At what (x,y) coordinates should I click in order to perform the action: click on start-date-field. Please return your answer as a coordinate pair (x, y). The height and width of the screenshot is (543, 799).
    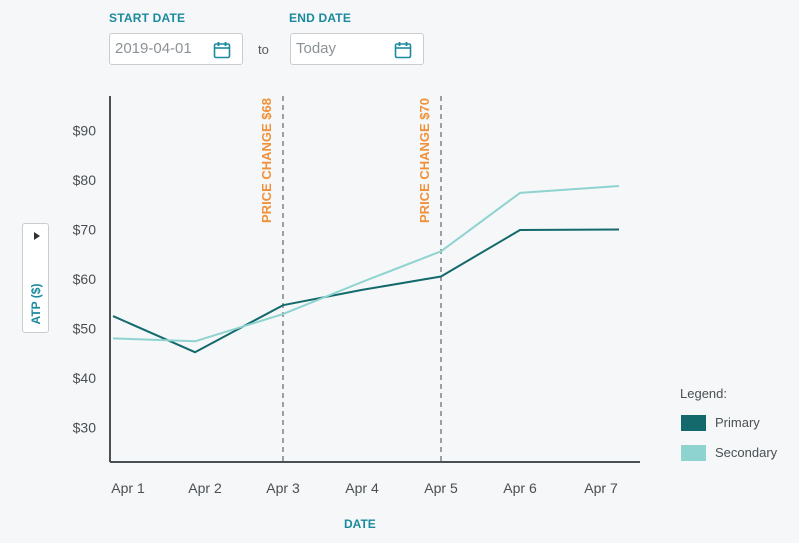
    Looking at the image, I should click on (176, 49).